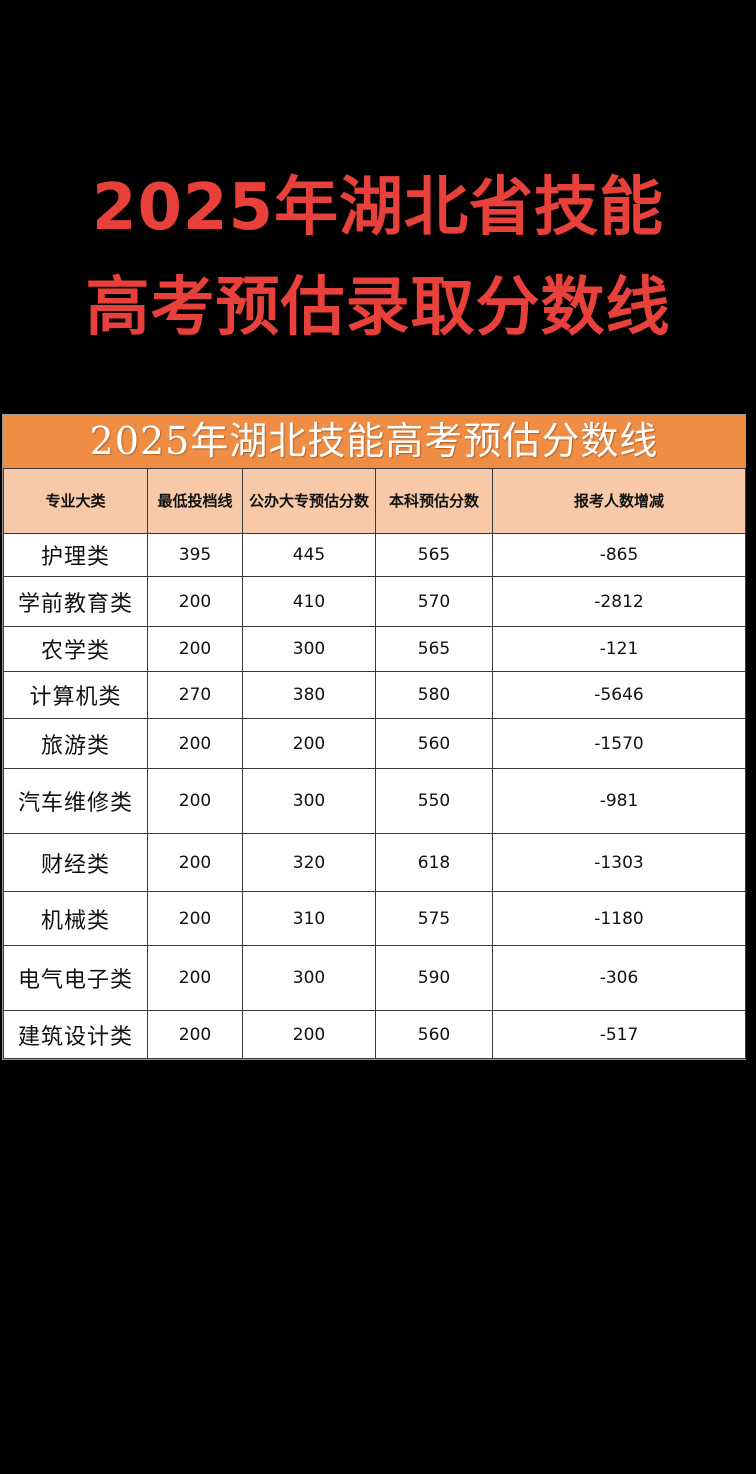  I want to click on headline-line-2: 高考预估录取分数线, so click(378, 308).